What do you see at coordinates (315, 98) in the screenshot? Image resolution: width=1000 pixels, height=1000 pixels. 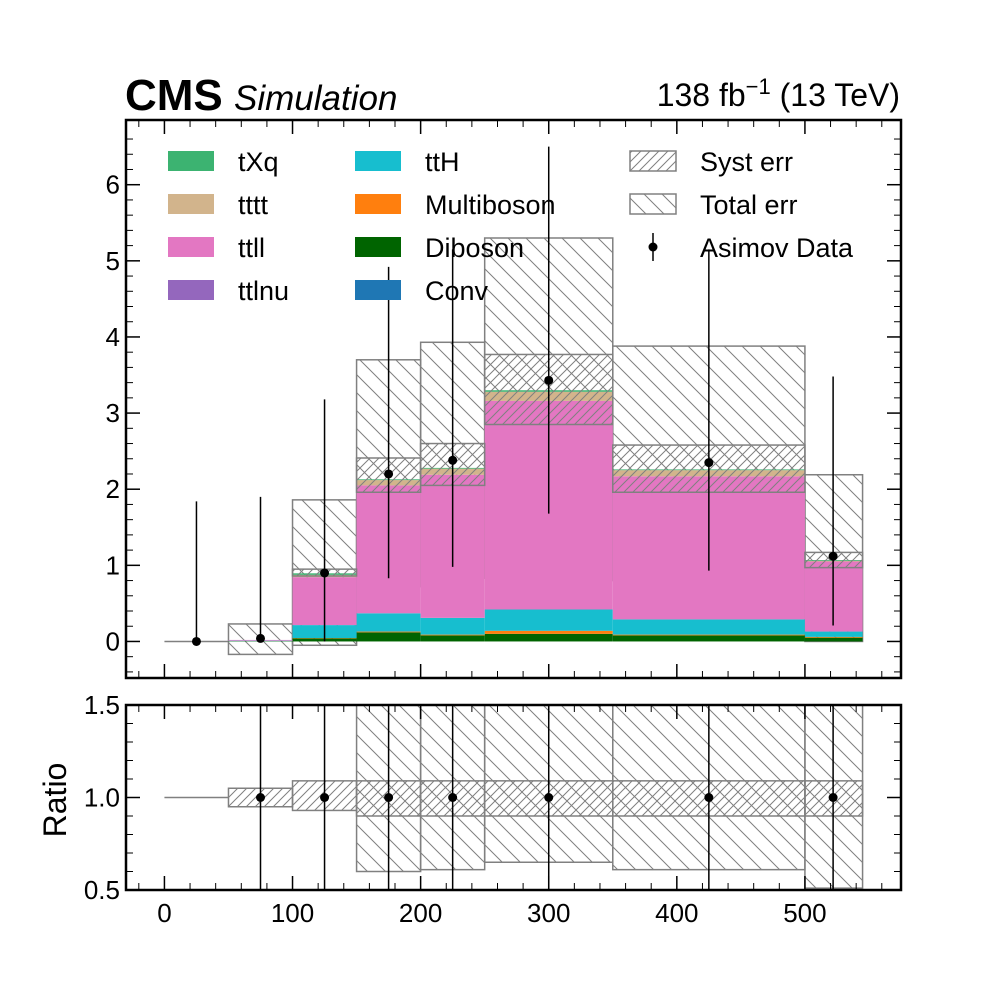 I see `status-label: Simulation` at bounding box center [315, 98].